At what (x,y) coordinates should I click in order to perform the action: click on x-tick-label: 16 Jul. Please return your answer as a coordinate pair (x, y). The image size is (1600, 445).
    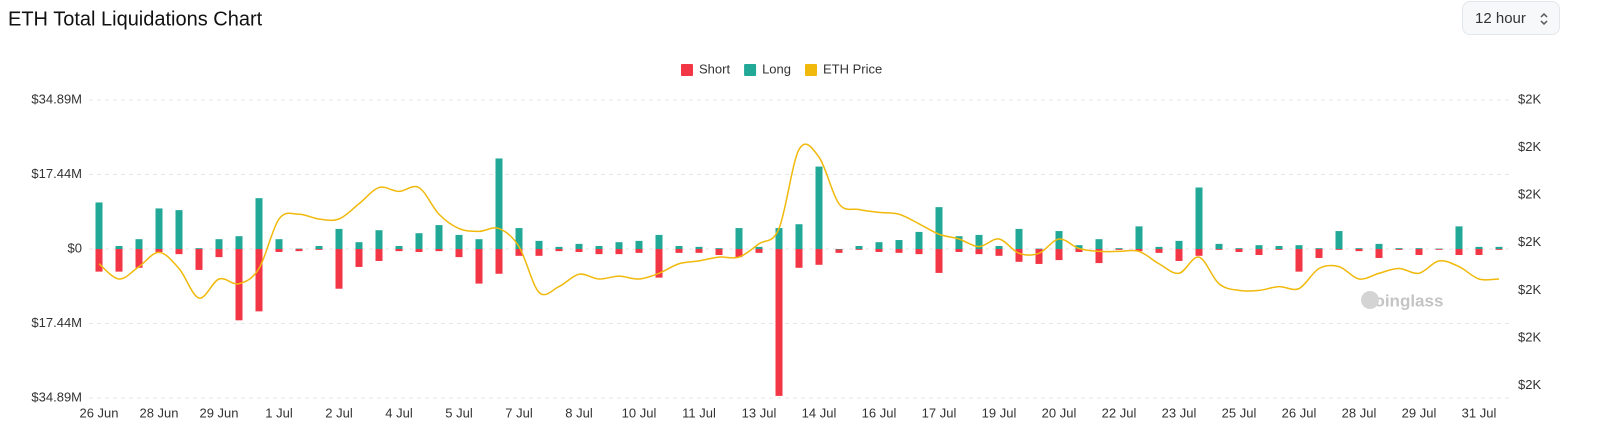
    Looking at the image, I should click on (879, 412).